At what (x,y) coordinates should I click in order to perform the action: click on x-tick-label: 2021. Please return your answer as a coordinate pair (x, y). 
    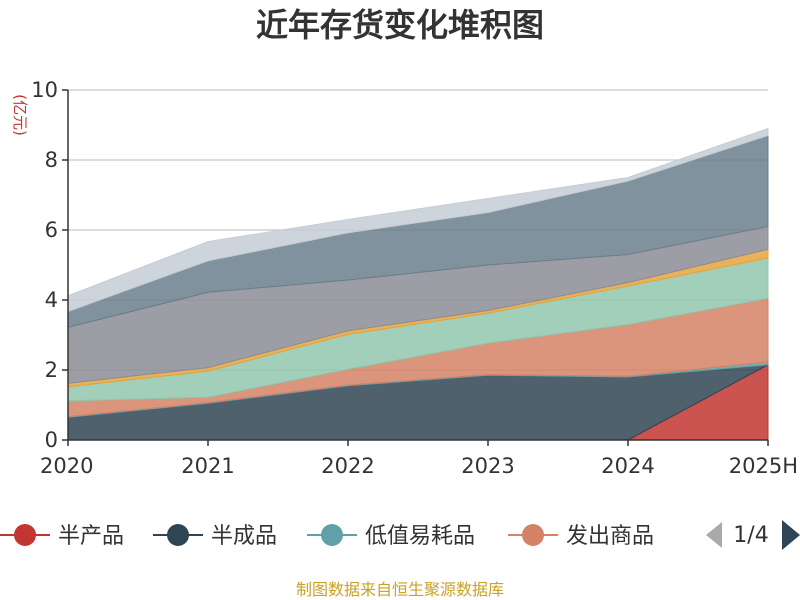
    Looking at the image, I should click on (207, 466).